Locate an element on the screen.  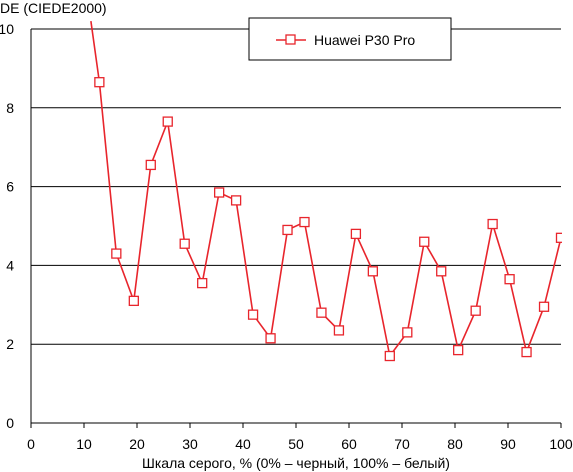
x-tick-label: 10 is located at coordinates (84, 444).